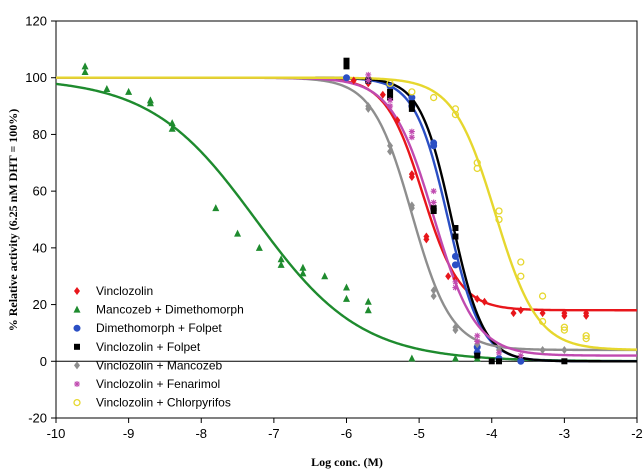  Describe the element at coordinates (36, 21) in the screenshot. I see `y-tick-label: 120` at that location.